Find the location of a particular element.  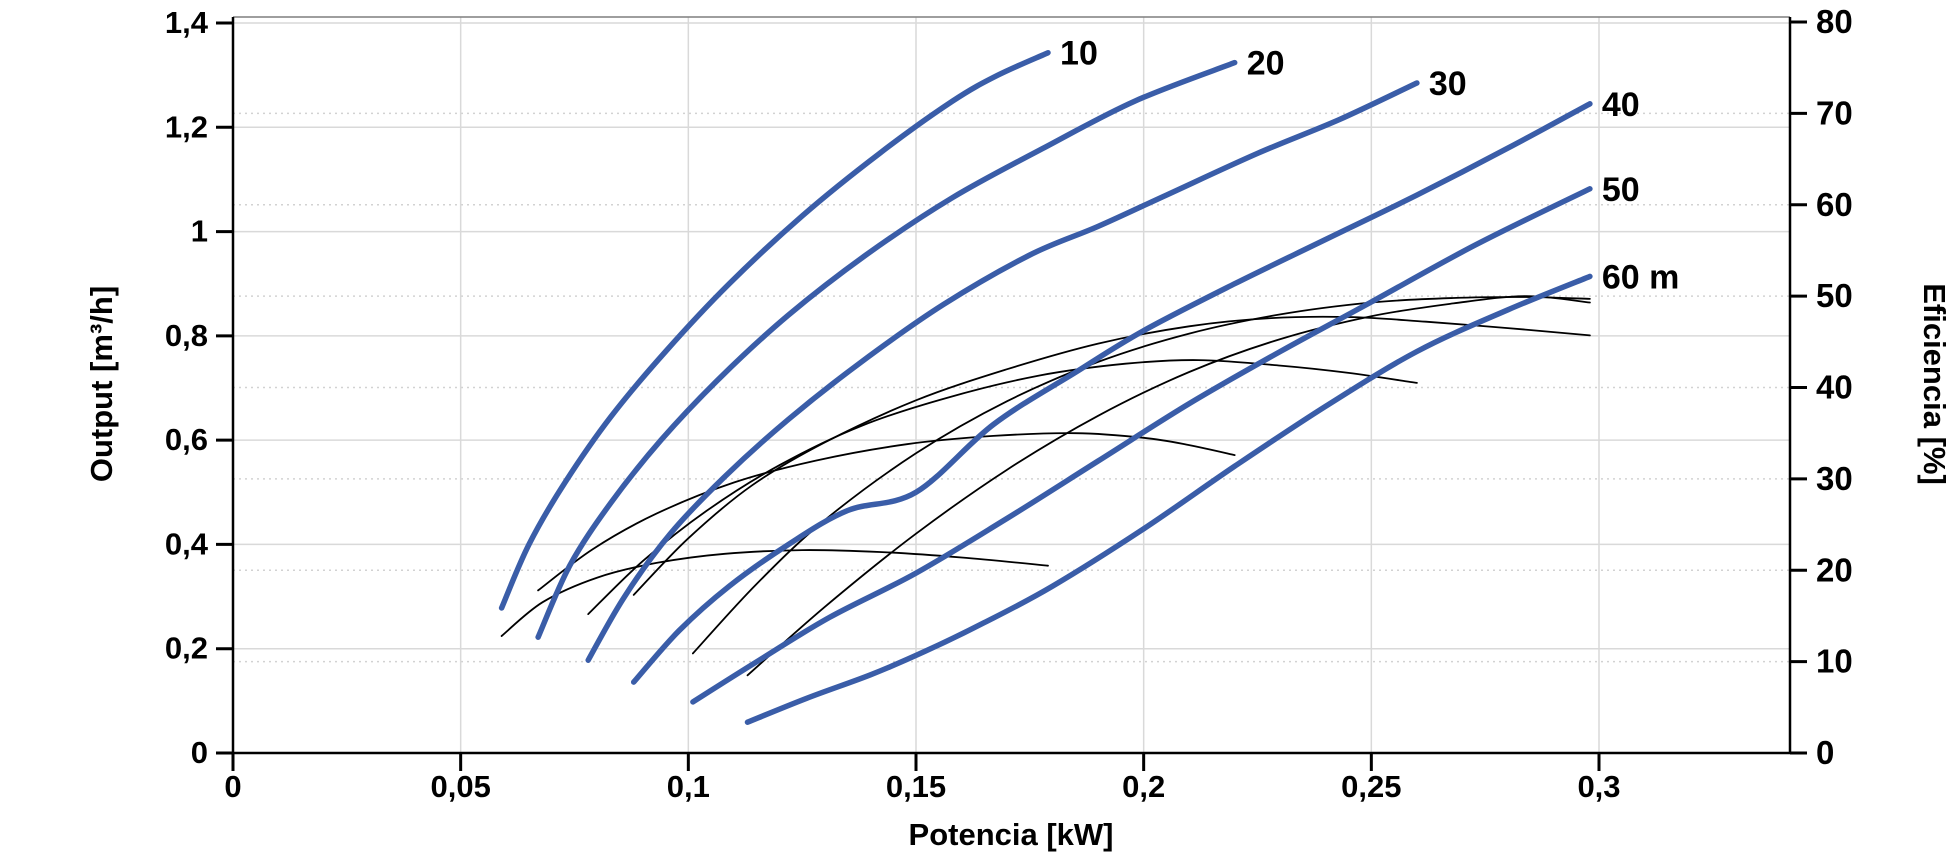

y-right-tick-label: 40 is located at coordinates (1834, 387).